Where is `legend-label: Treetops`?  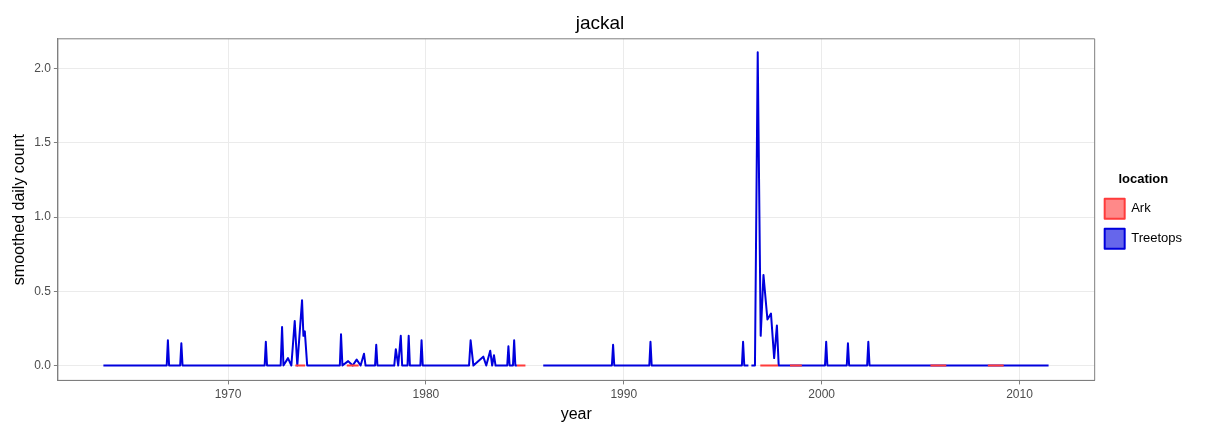
legend-label: Treetops is located at coordinates (1157, 238).